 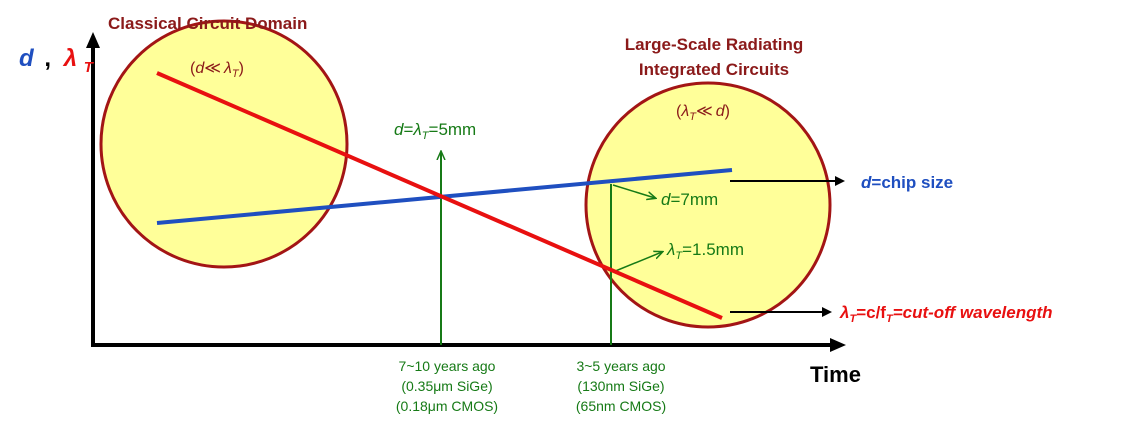 I want to click on d-value-label: d=7mm, so click(x=689, y=199).